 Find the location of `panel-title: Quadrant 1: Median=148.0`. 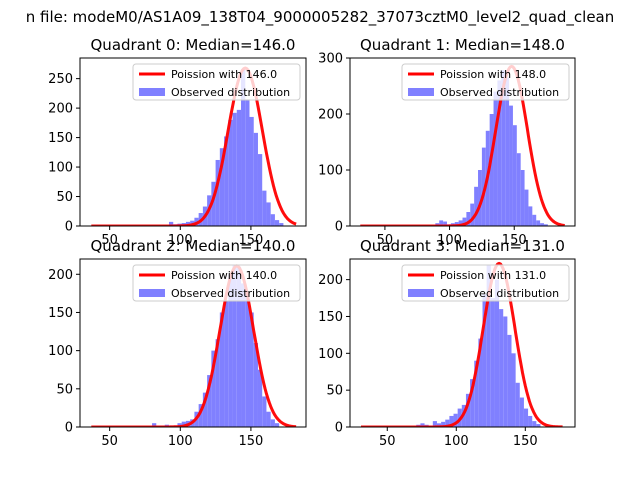

panel-title: Quadrant 1: Median=148.0 is located at coordinates (462, 45).